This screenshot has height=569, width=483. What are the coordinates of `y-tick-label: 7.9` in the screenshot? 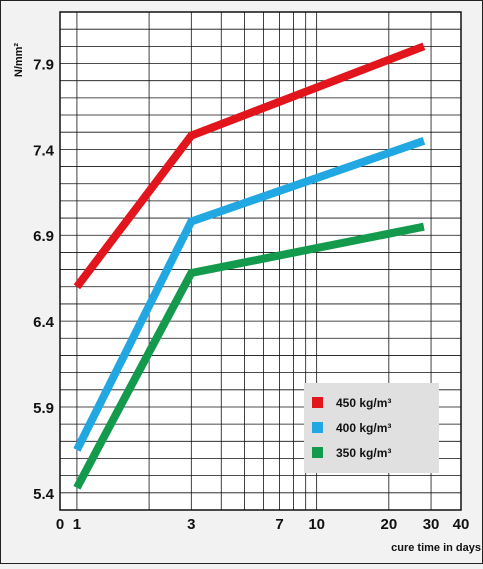 It's located at (43, 65).